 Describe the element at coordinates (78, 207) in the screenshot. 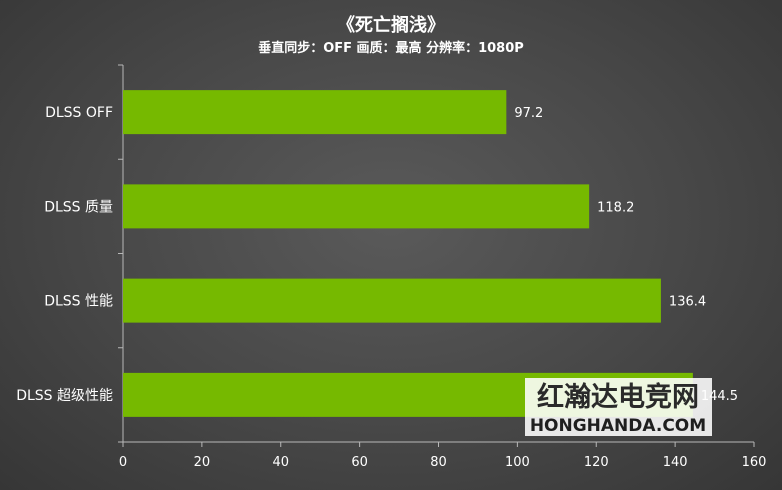

I see `category-label: DLSS 质量` at that location.